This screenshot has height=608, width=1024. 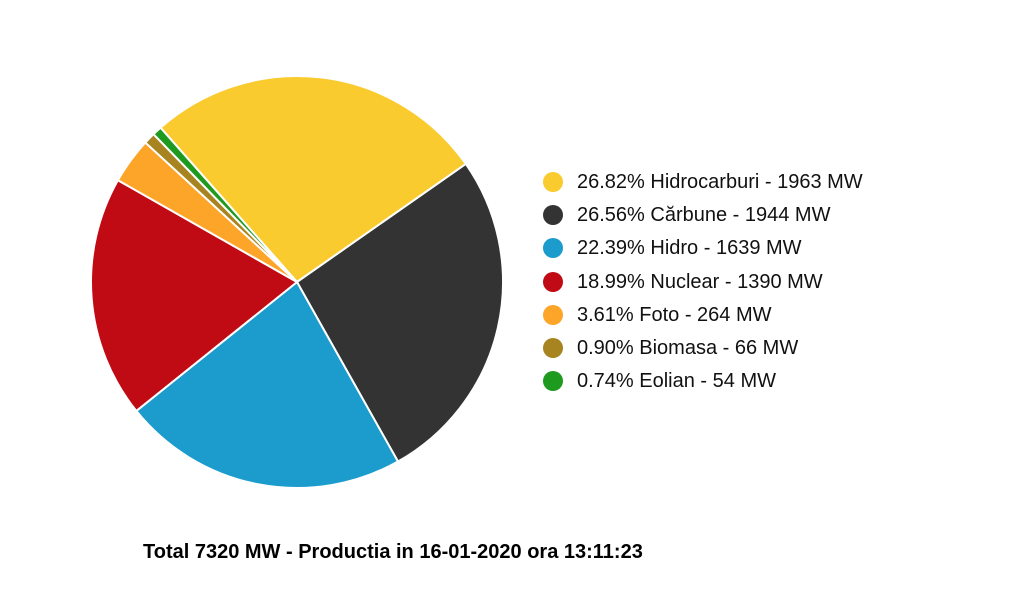 I want to click on legend-item: 3.61% Foto - 264 MW, so click(x=703, y=314).